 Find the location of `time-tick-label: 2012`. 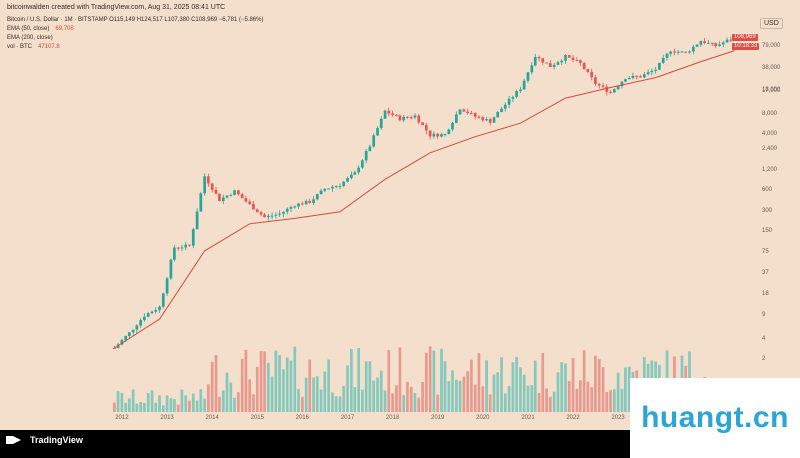

time-tick-label: 2012 is located at coordinates (122, 418).